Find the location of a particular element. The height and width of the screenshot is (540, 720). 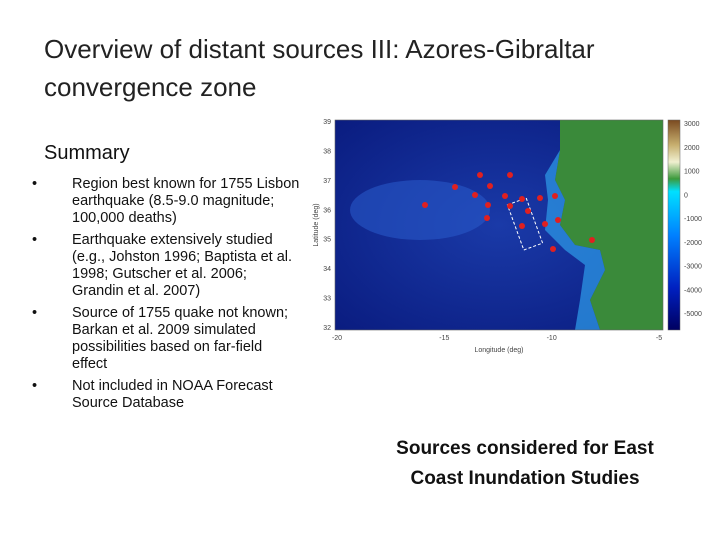

caption: Coast Inundation Studies is located at coordinates (525, 478).